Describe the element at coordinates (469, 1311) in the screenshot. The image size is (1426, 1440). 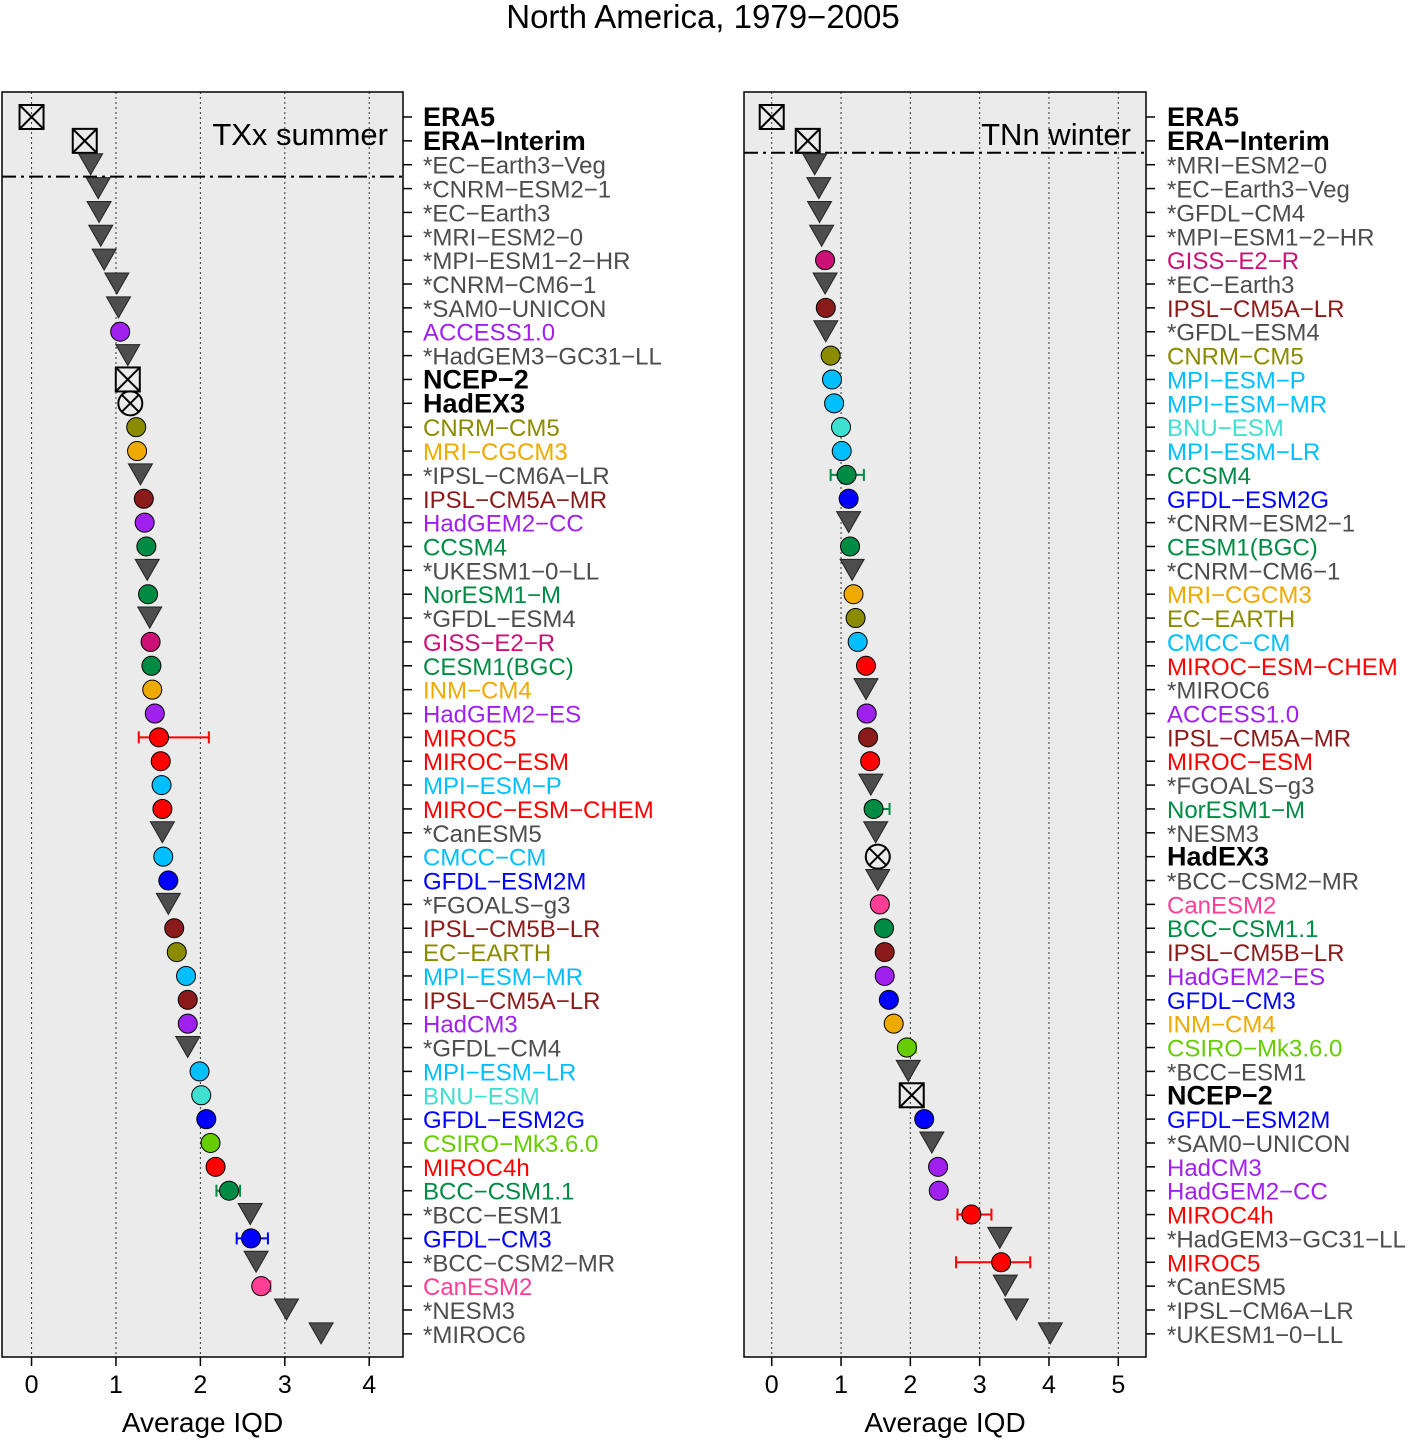
I see `row-label: *NESM3` at that location.